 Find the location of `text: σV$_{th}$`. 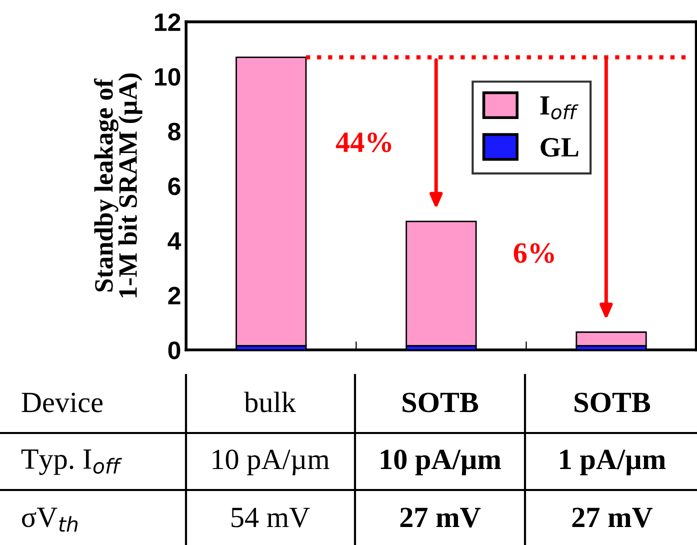

text: σV$_{th}$ is located at coordinates (50, 520).